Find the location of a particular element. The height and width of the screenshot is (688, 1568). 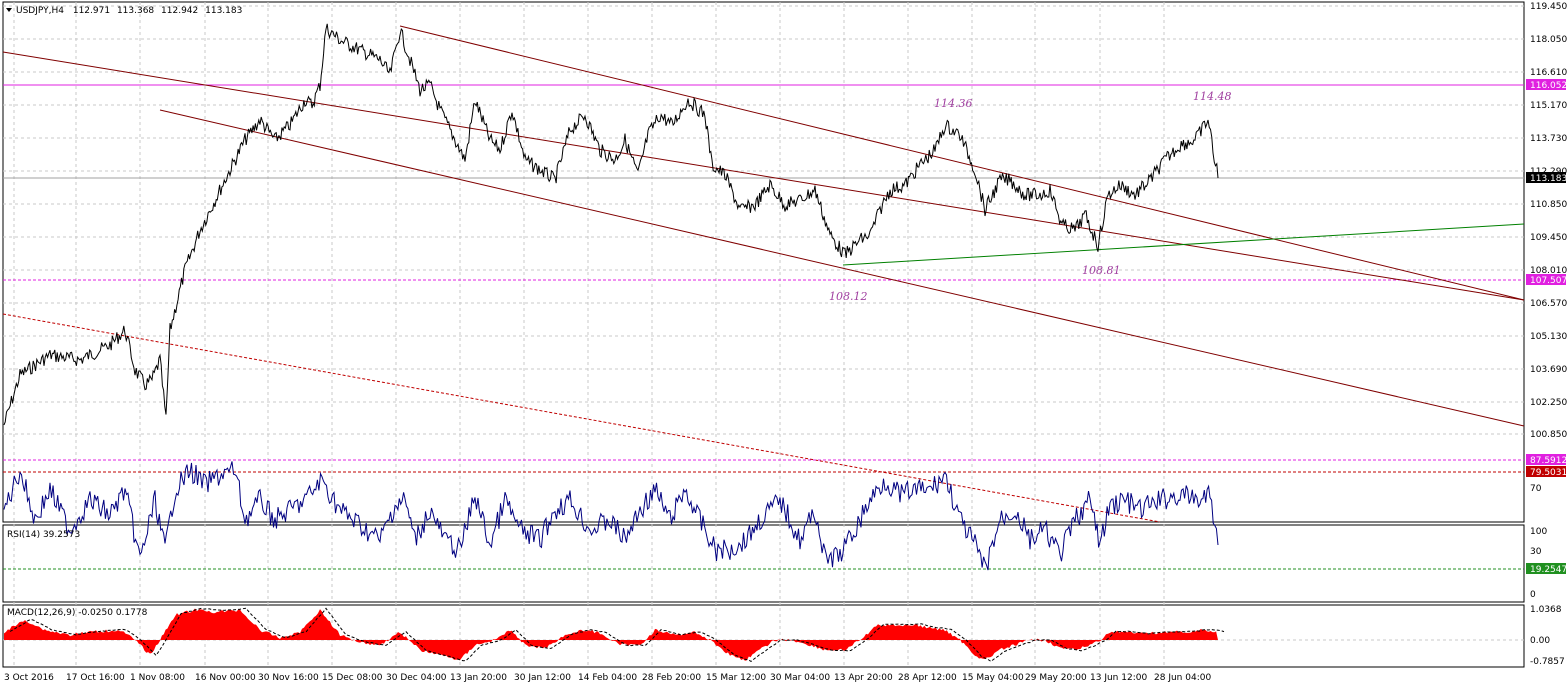

rsi-tag-mid is located at coordinates (1546, 471).